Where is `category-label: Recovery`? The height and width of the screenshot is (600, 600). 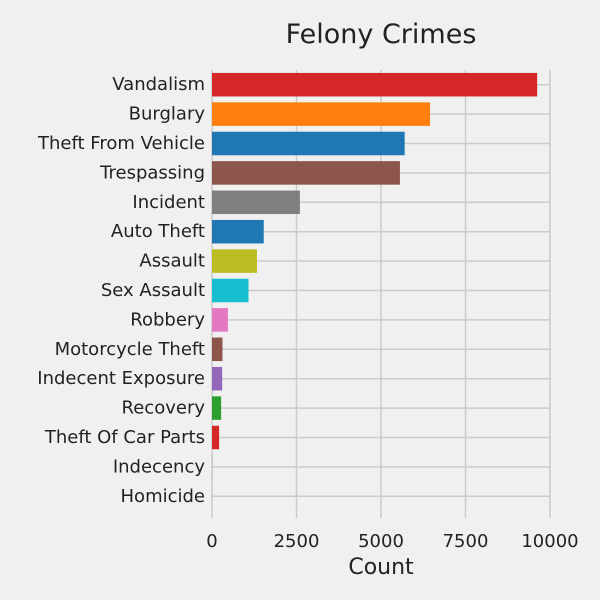 category-label: Recovery is located at coordinates (164, 408).